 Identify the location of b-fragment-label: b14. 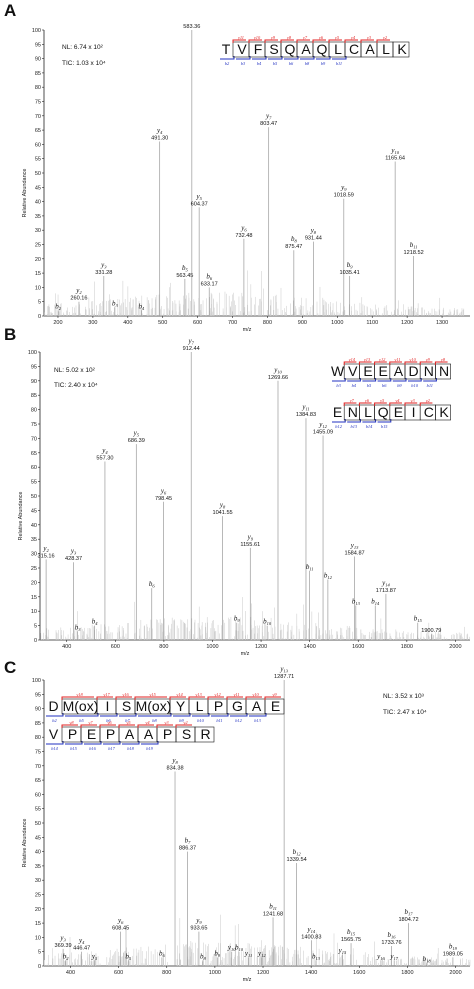
(369, 426).